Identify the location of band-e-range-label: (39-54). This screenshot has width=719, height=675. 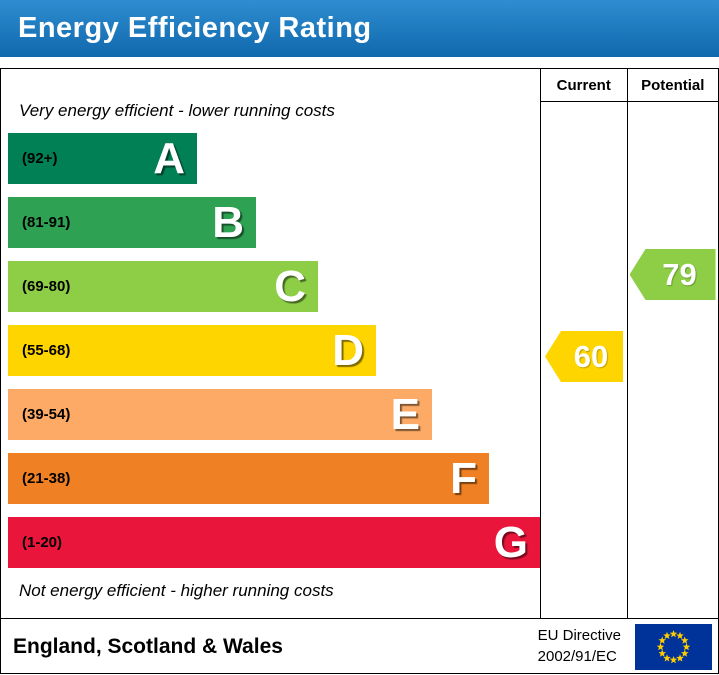
(46, 414).